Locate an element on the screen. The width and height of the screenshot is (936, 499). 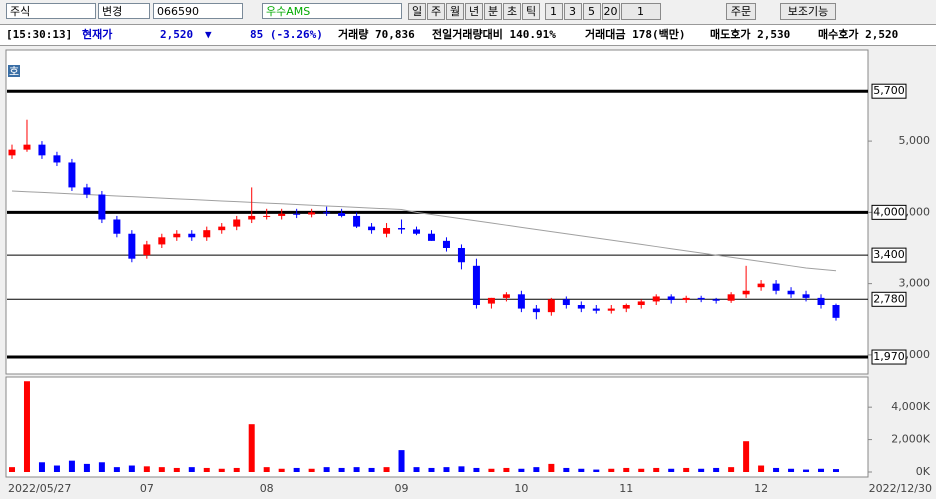
volume-tick-label: 0K is located at coordinates (923, 471).